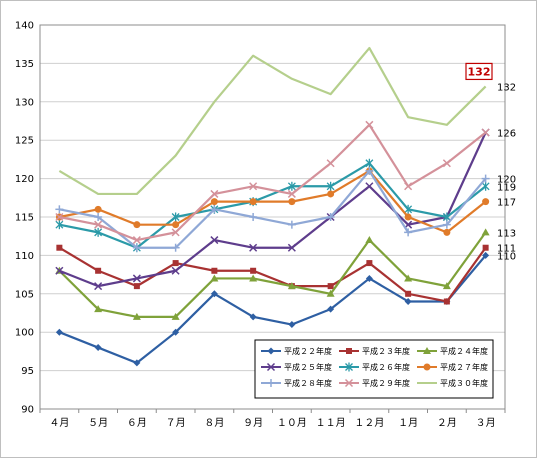 The width and height of the screenshot is (537, 458). I want to click on end-value-label: 120, so click(506, 180).